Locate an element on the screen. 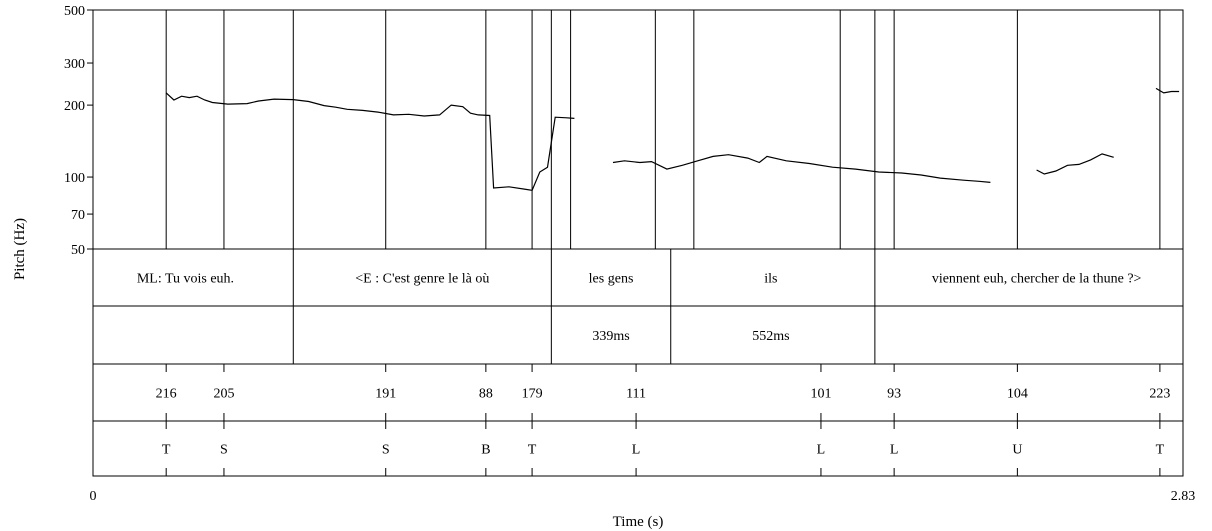 This screenshot has width=1212, height=531. tier-label: <E : C'est genre le là où is located at coordinates (422, 279).